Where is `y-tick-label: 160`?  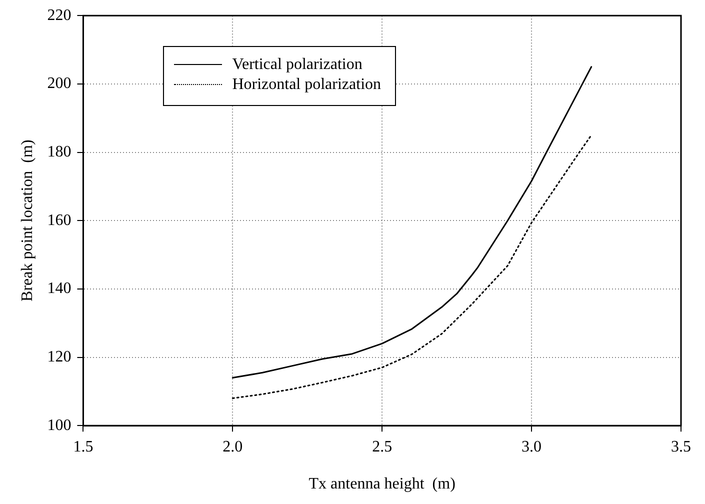 y-tick-label: 160 is located at coordinates (59, 220).